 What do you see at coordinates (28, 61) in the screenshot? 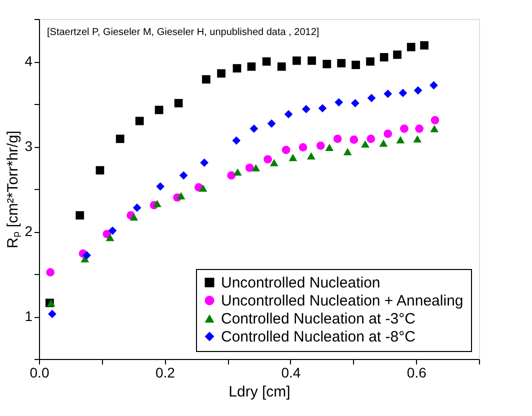
I see `y-tick-label: 4` at bounding box center [28, 61].